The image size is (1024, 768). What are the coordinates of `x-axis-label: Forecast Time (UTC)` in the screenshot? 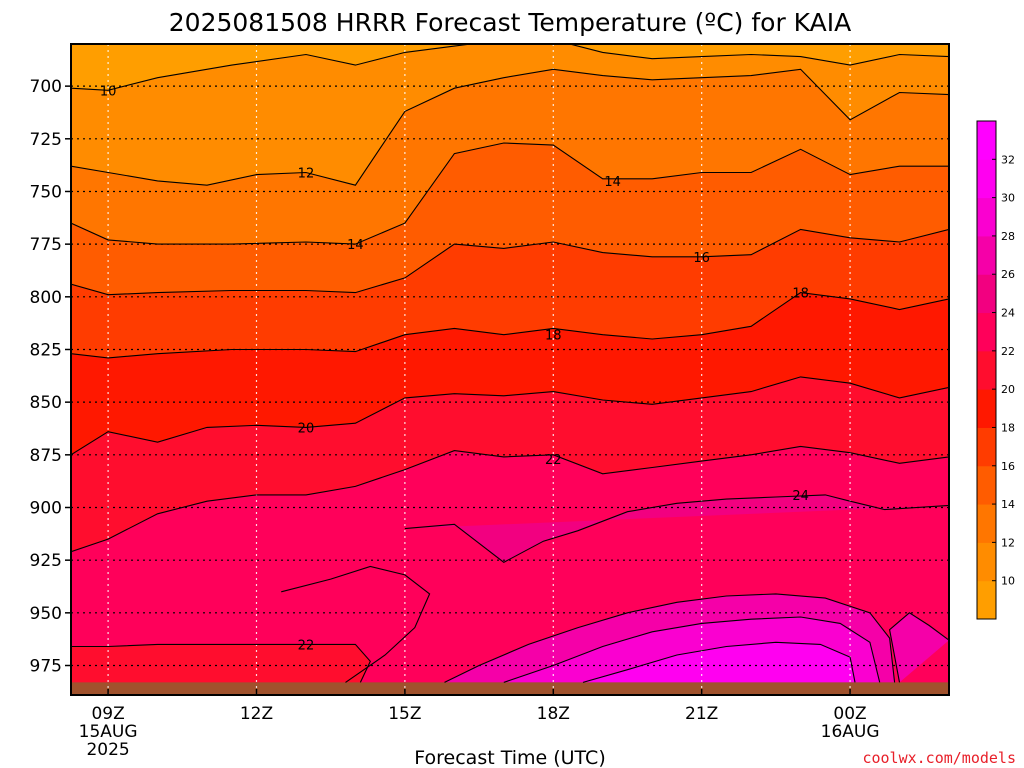 It's located at (509, 757).